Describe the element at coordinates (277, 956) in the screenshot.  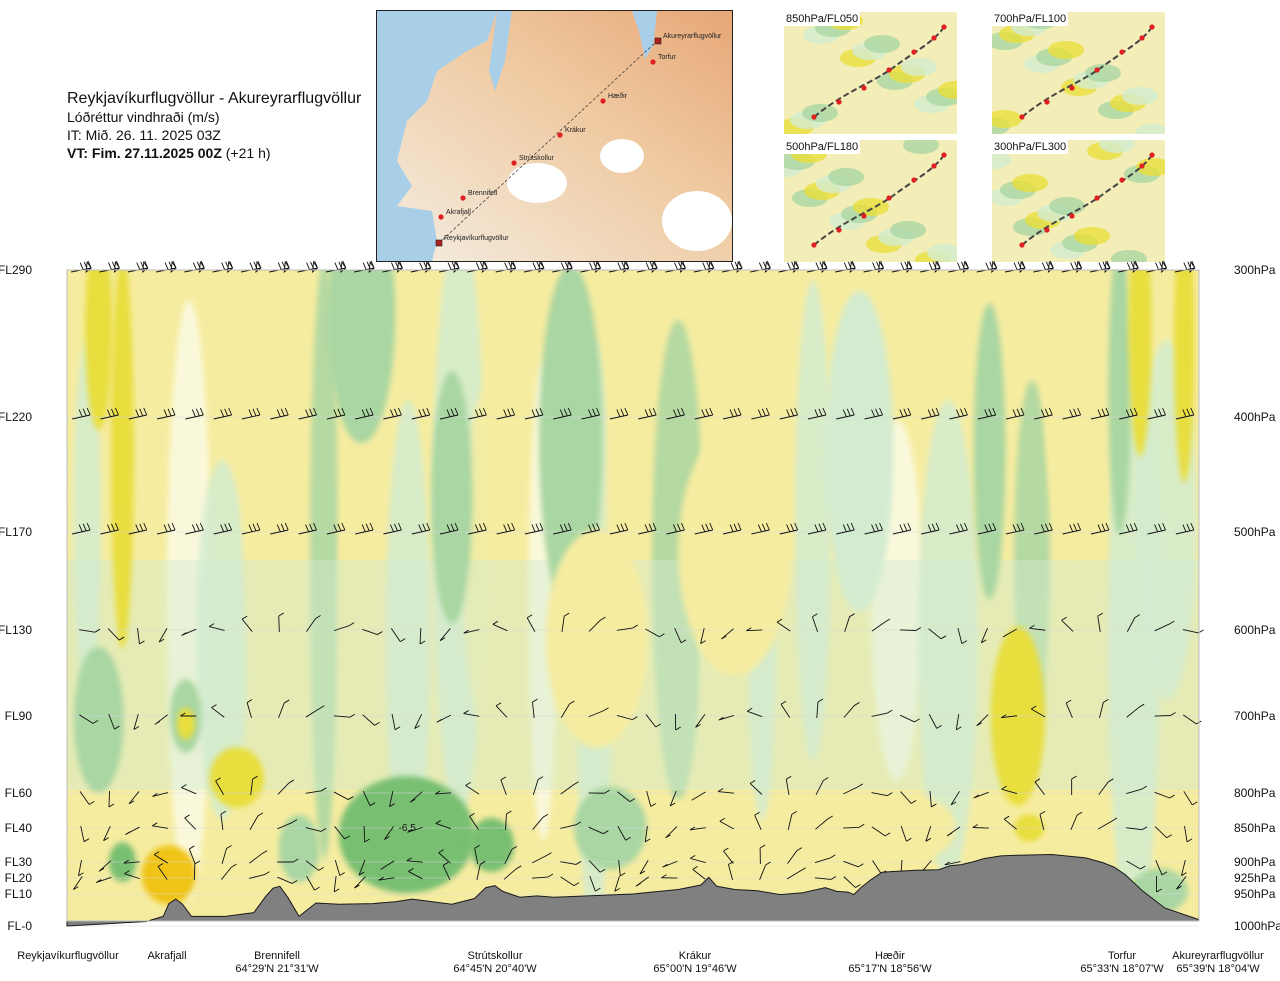
I see `waypoint-name: Brennifell` at that location.